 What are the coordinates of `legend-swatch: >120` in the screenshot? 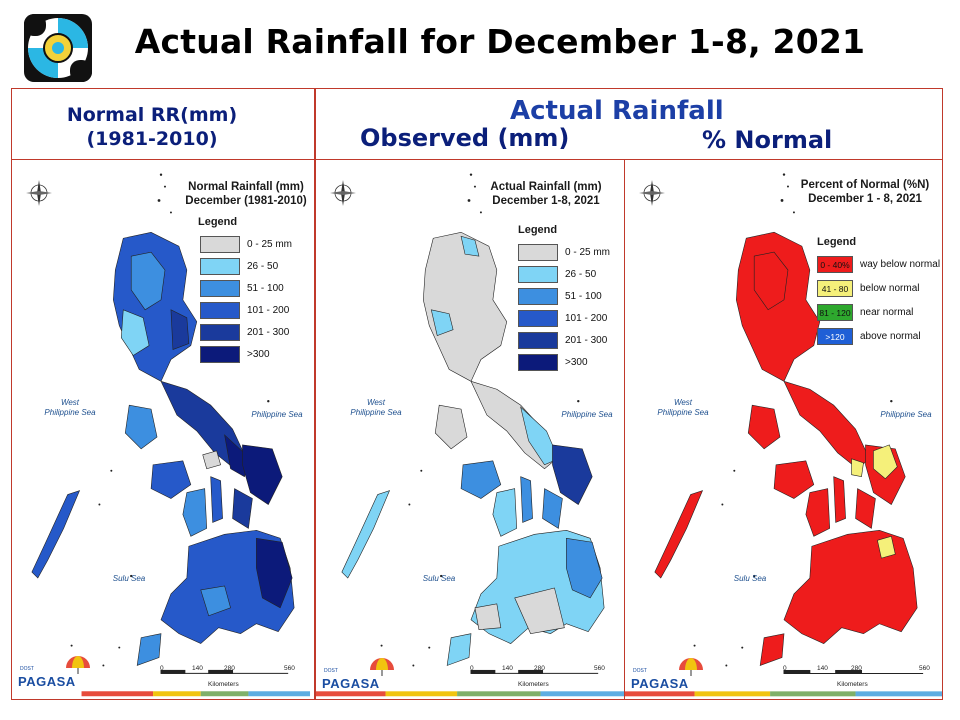 It's located at (835, 336).